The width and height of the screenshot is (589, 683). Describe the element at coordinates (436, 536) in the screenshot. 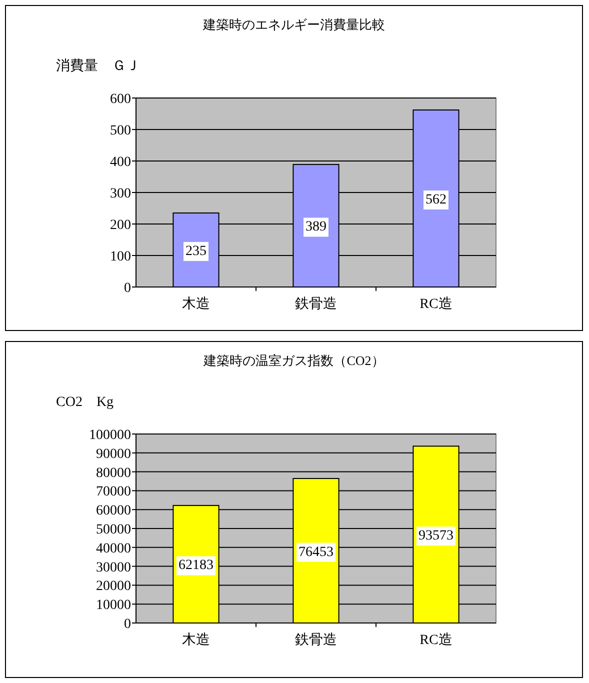

I see `data-label: 93573` at that location.